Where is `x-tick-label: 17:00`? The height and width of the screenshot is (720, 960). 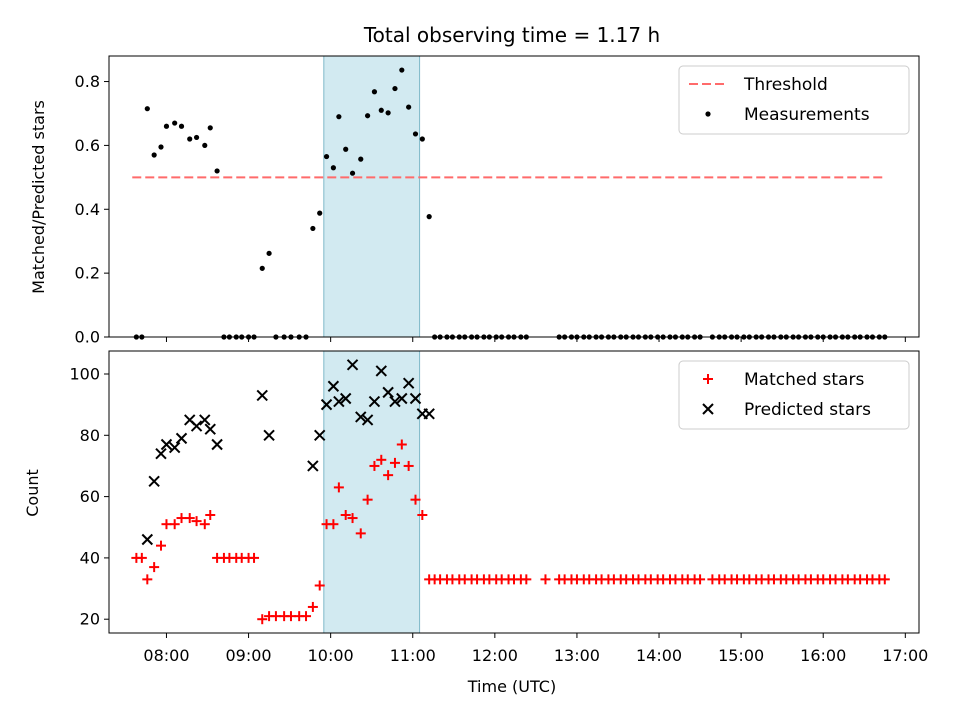
x-tick-label: 17:00 is located at coordinates (905, 655).